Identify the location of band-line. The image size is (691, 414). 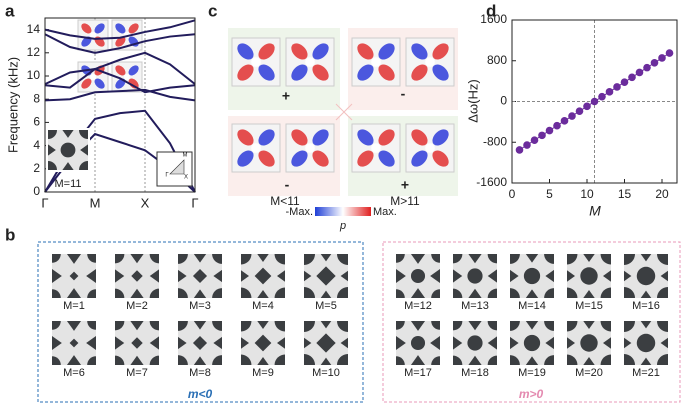
(120, 80).